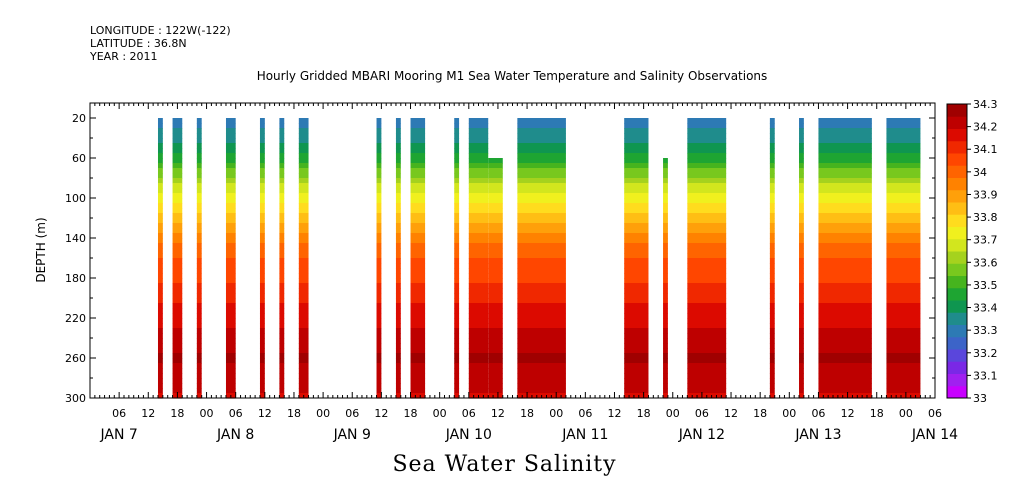  What do you see at coordinates (199, 258) in the screenshot?
I see `data-segment` at bounding box center [199, 258].